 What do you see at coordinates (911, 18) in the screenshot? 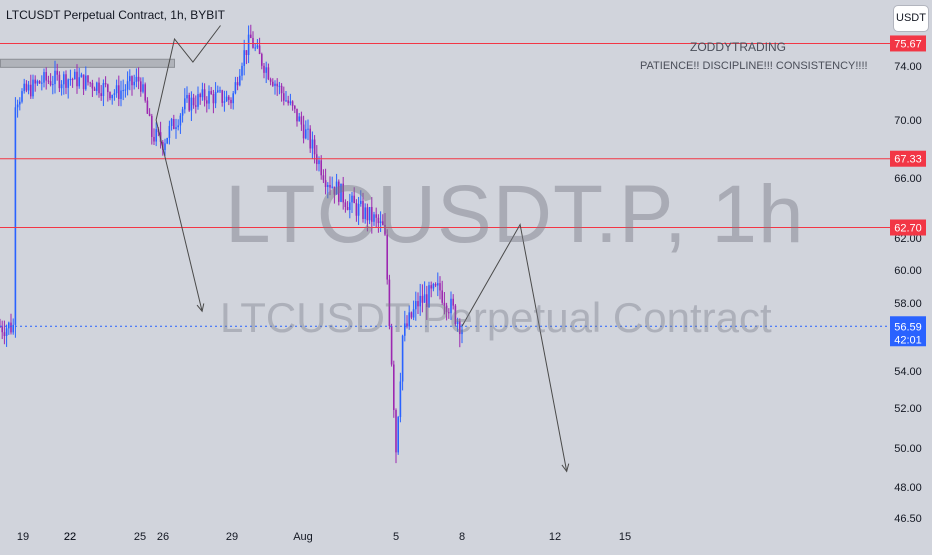
I see `currency-button: USDT` at bounding box center [911, 18].